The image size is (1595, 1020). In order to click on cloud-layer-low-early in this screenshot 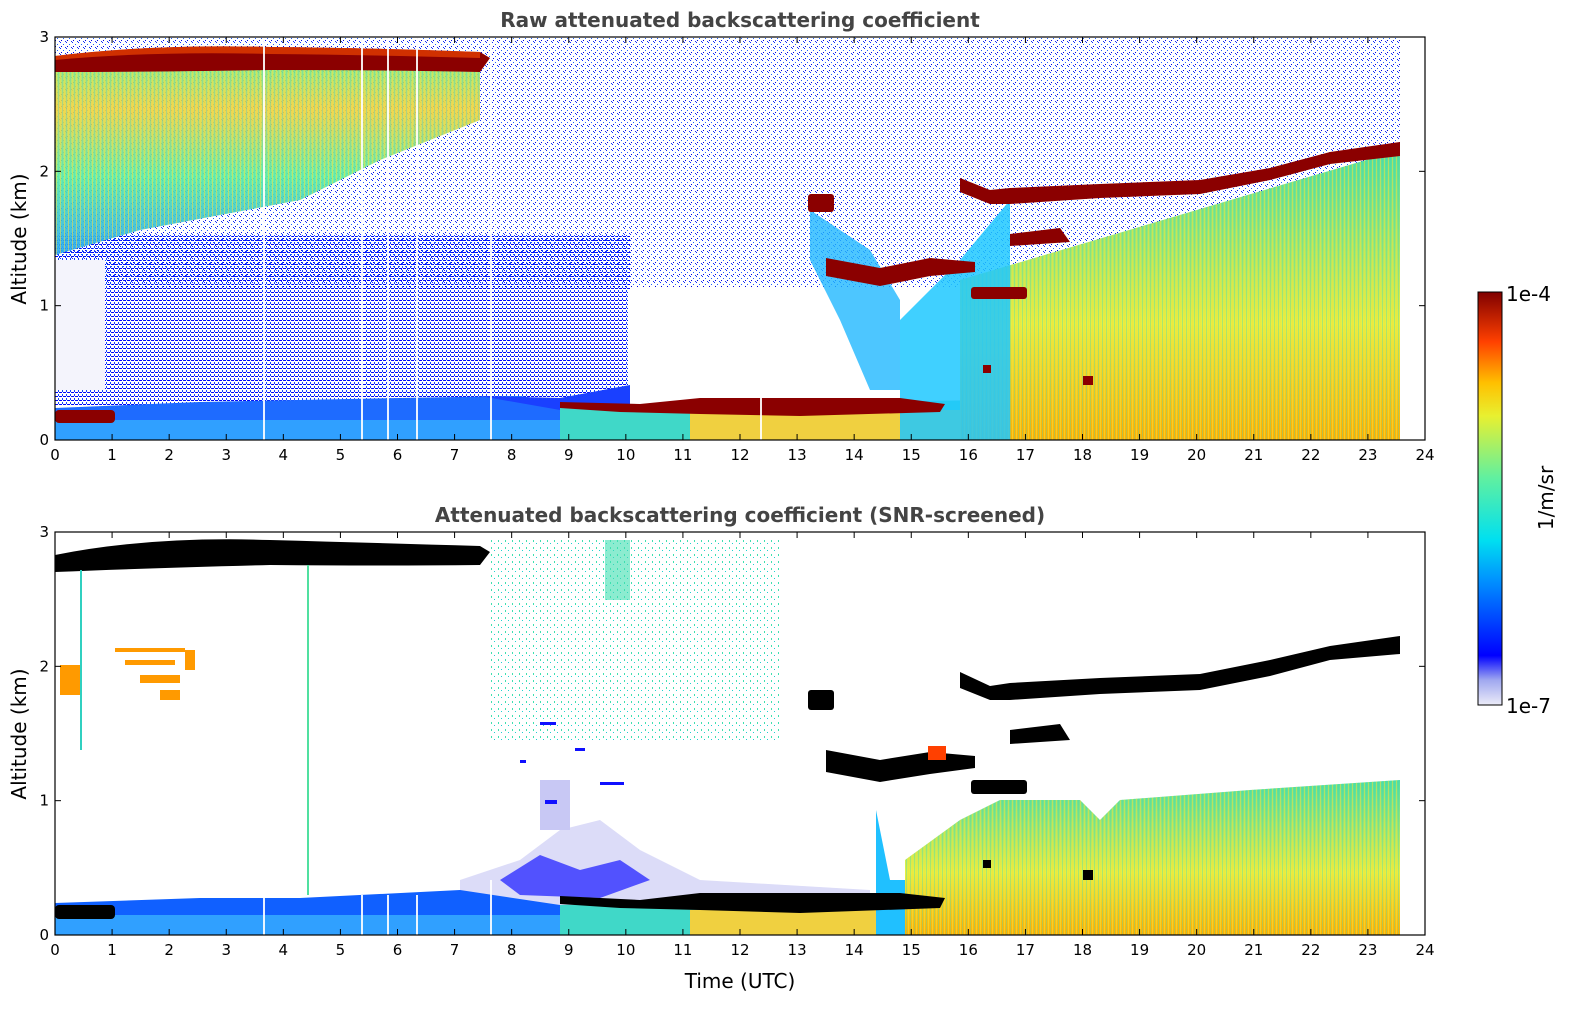, I will do `click(85, 416)`.